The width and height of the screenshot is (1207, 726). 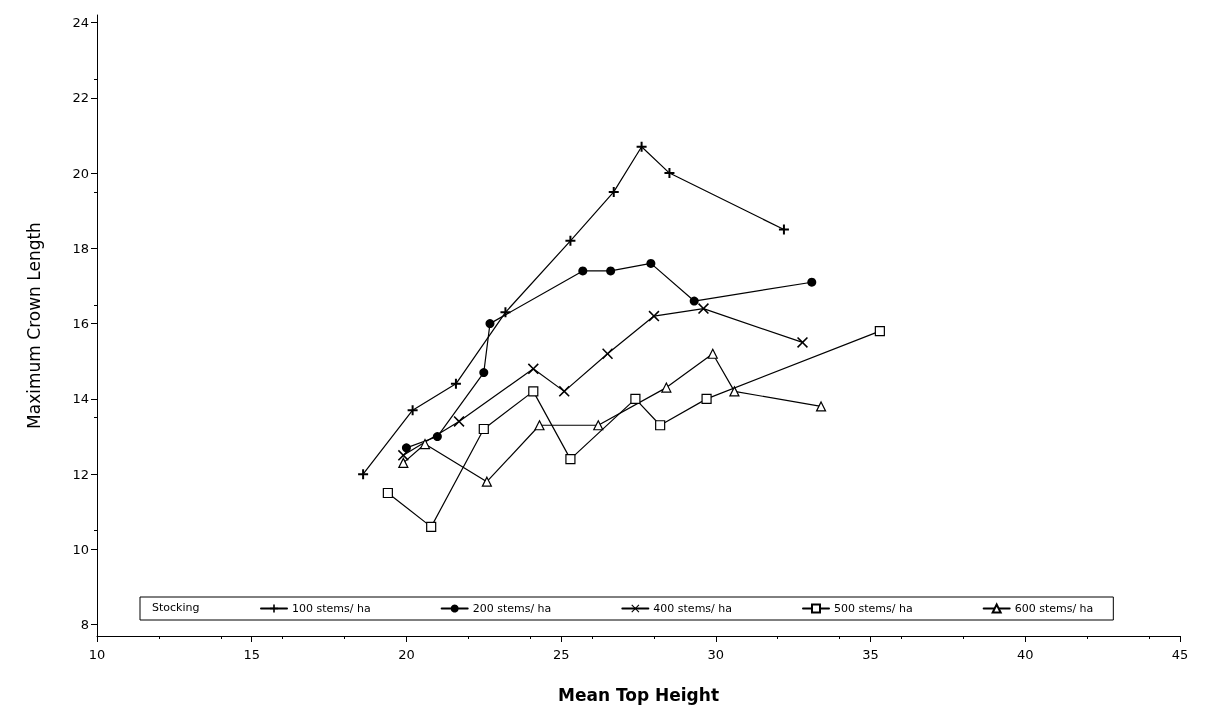 I want to click on y-axis-title: Maximum Crown Length, so click(x=33, y=325).